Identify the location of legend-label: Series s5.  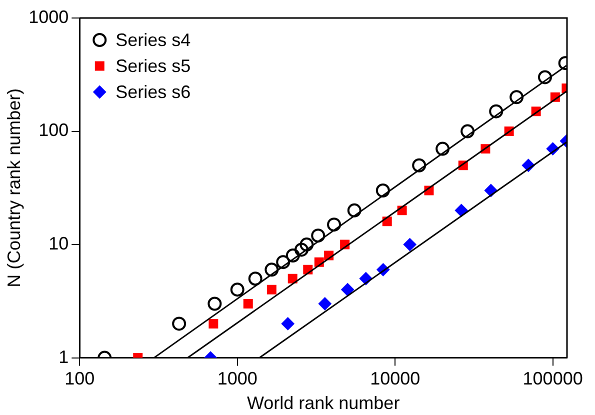
(153, 66).